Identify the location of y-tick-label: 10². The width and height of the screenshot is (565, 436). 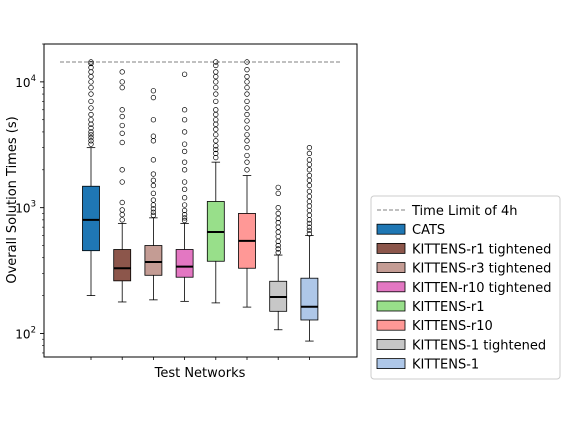
(25, 333).